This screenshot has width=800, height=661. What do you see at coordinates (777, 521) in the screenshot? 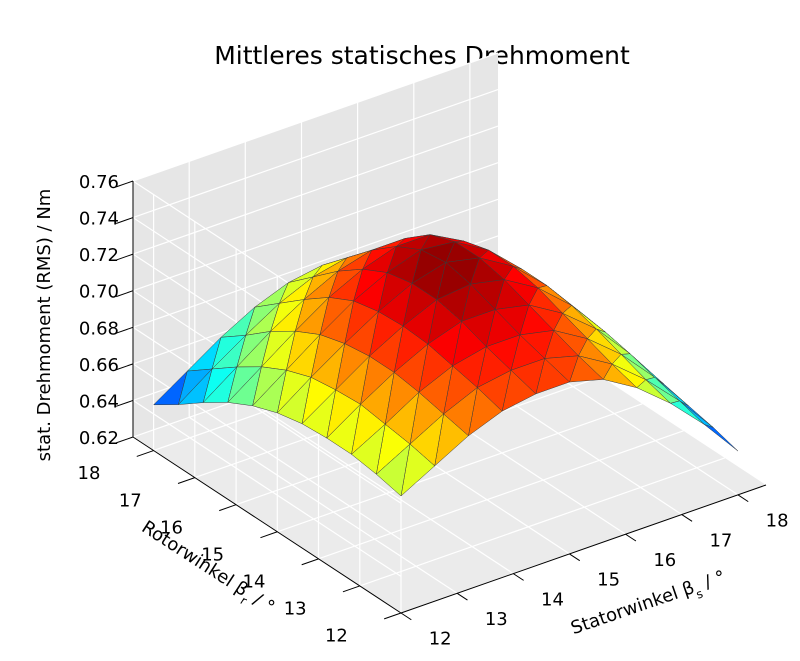
I see `x-tick-label: 18` at bounding box center [777, 521].